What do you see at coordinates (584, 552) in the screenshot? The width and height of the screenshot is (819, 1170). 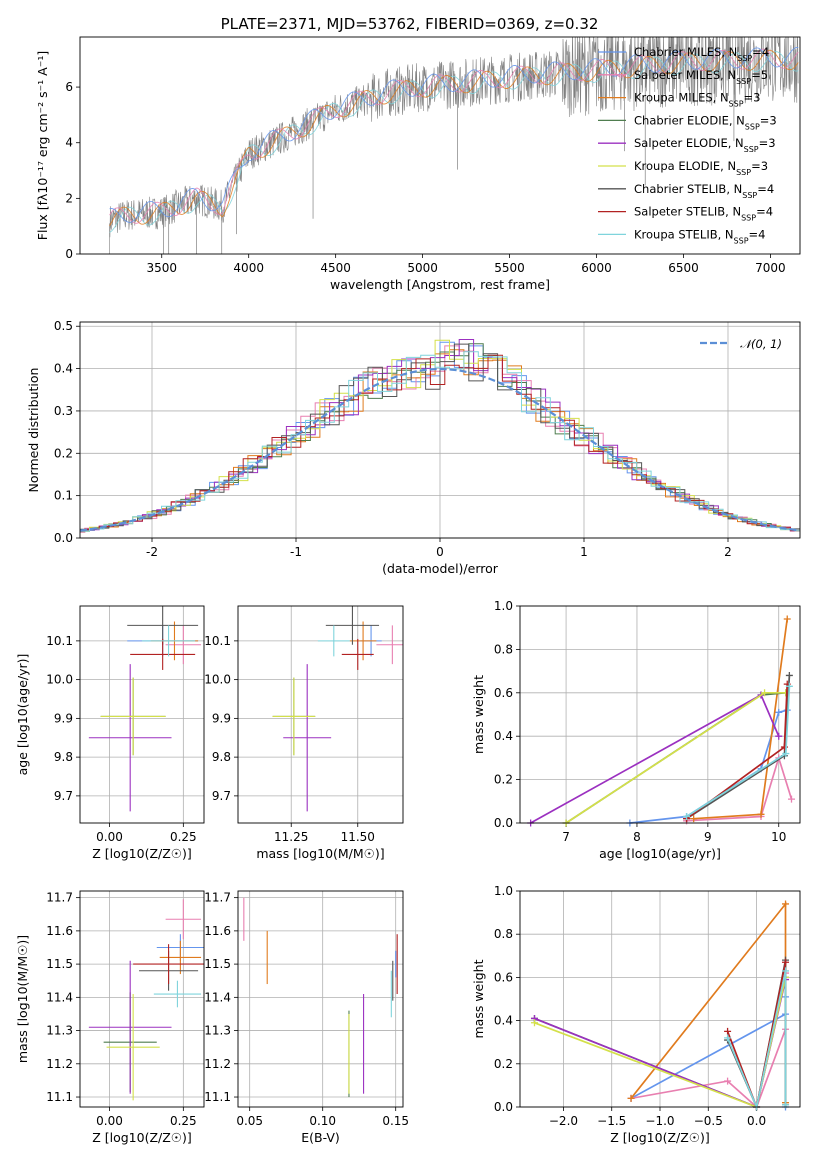 I see `x-tick-label: 1` at bounding box center [584, 552].